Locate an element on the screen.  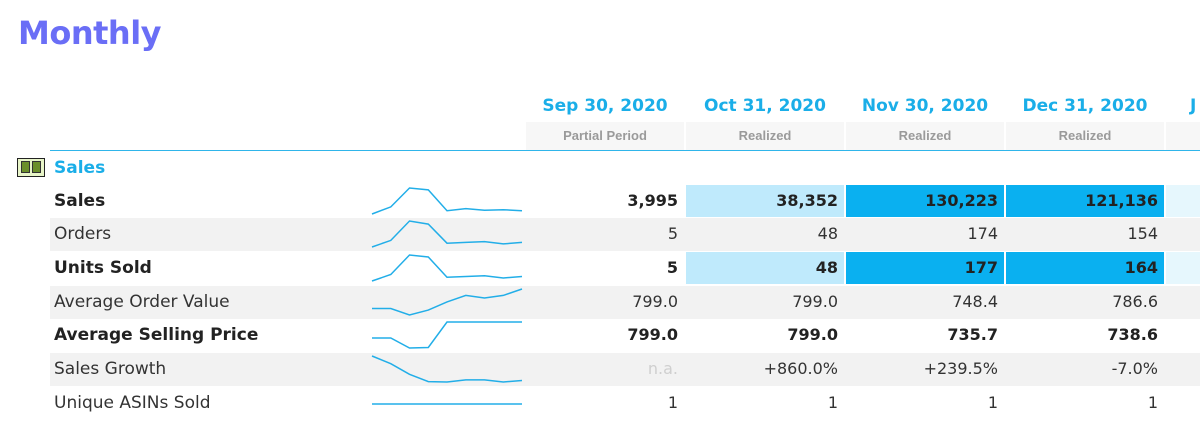
column-status-4: Realized is located at coordinates (1085, 136).